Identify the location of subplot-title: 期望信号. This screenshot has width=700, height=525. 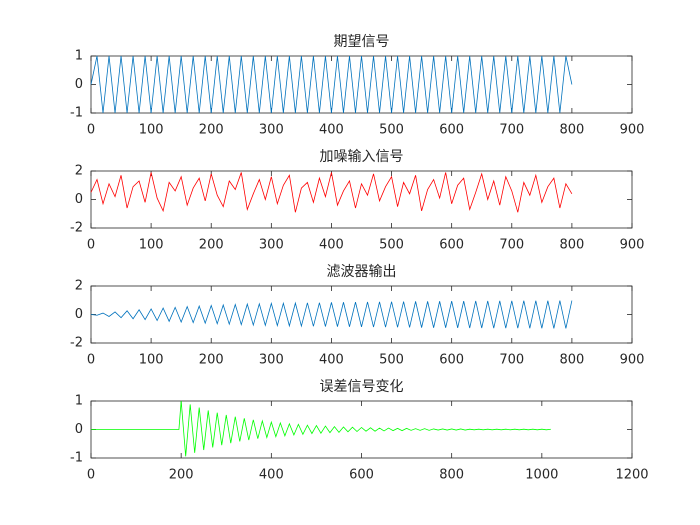
(362, 42).